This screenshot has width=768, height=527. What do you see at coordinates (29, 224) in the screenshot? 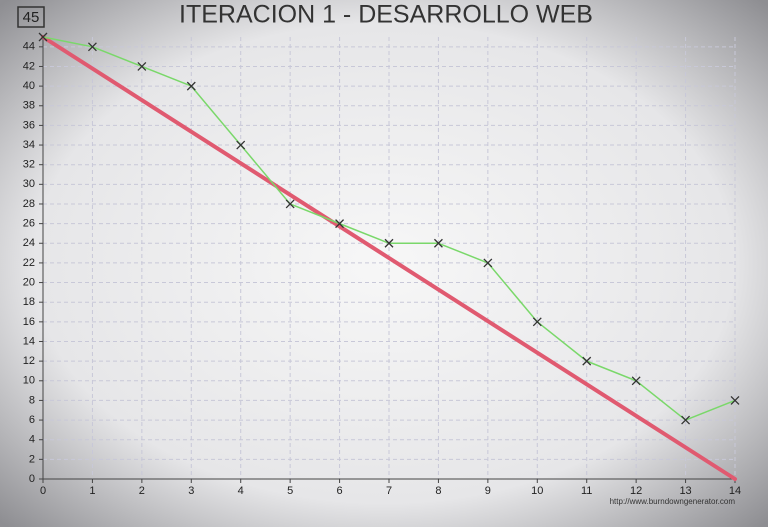
I see `y-tick-label: 26` at bounding box center [29, 224].